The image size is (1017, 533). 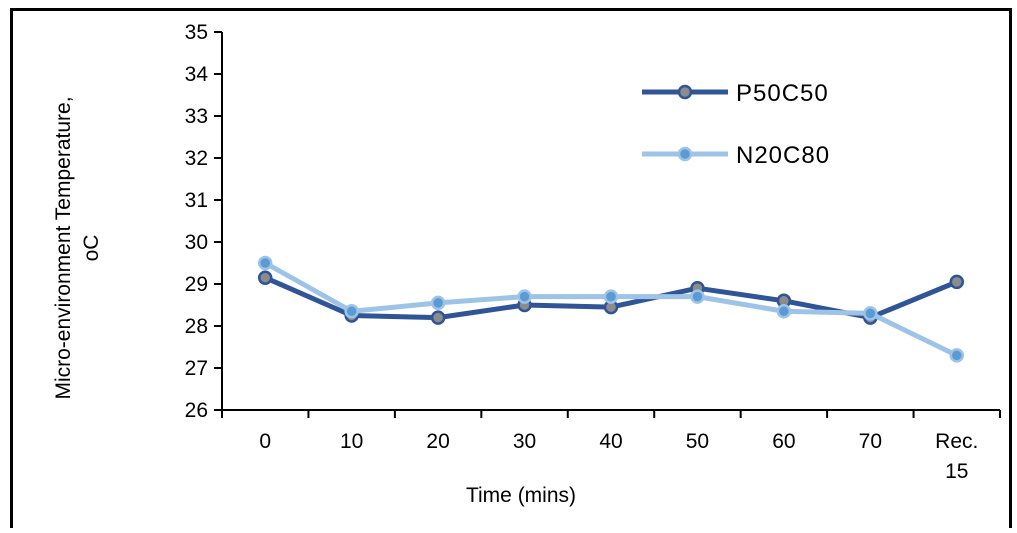 What do you see at coordinates (782, 93) in the screenshot?
I see `legend-label: P50C50` at bounding box center [782, 93].